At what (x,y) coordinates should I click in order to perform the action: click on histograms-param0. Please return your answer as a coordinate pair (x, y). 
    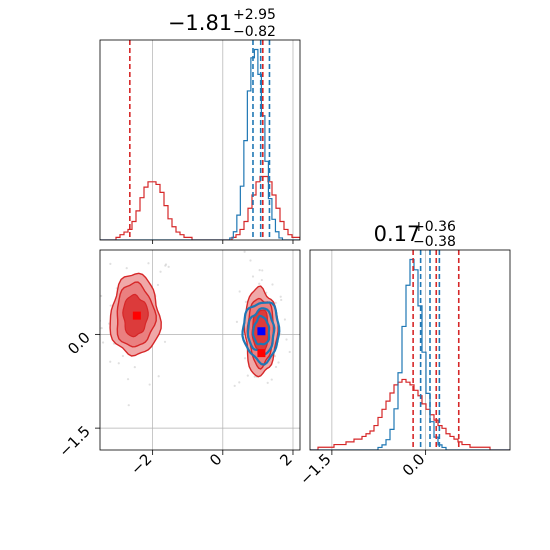
    Looking at the image, I should click on (200, 144).